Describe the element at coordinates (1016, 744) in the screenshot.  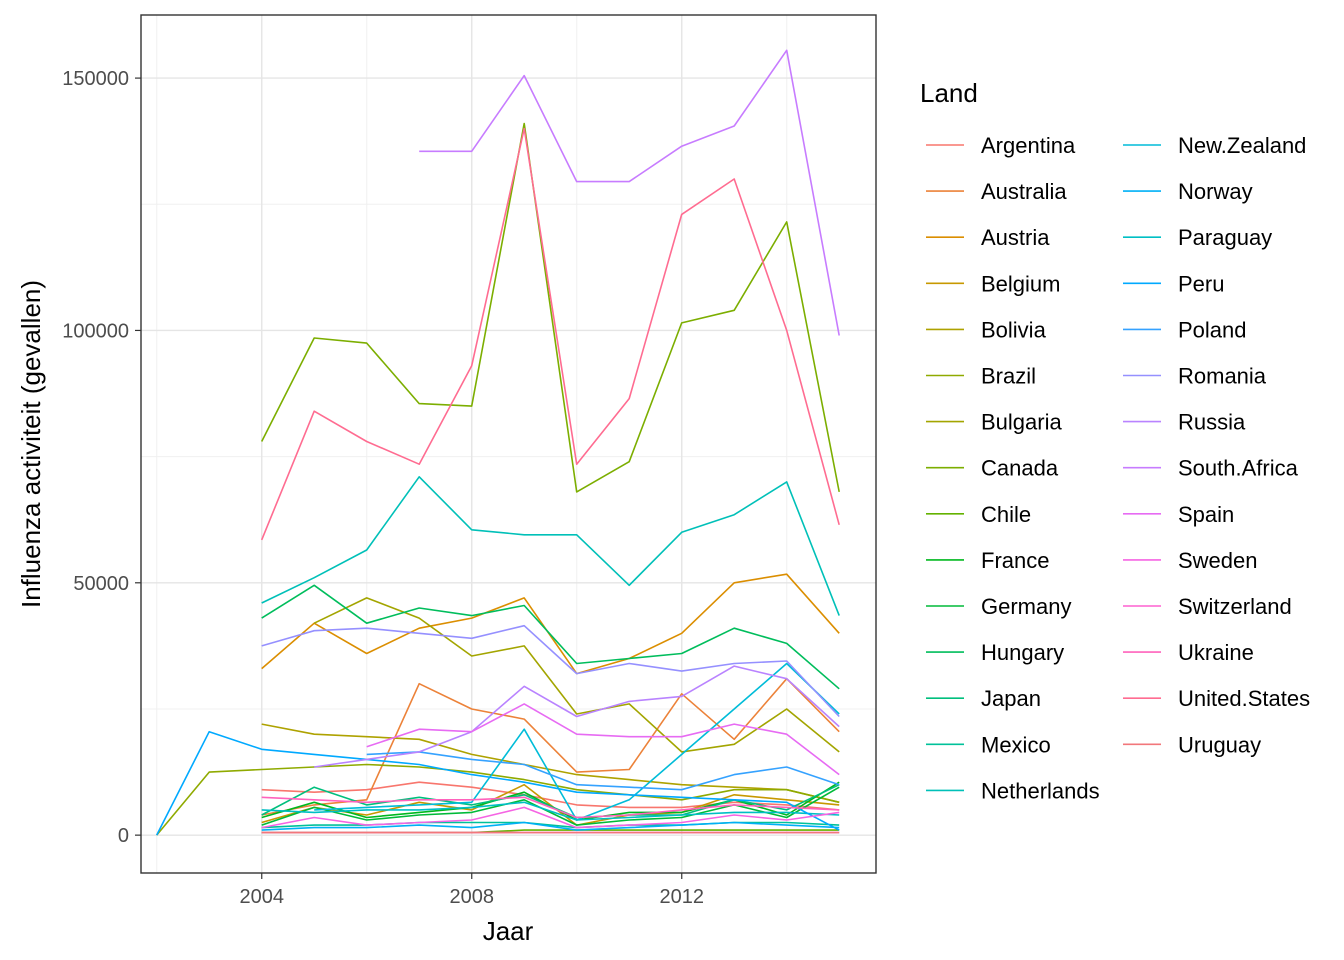
I see `legend-label: Mexico` at that location.